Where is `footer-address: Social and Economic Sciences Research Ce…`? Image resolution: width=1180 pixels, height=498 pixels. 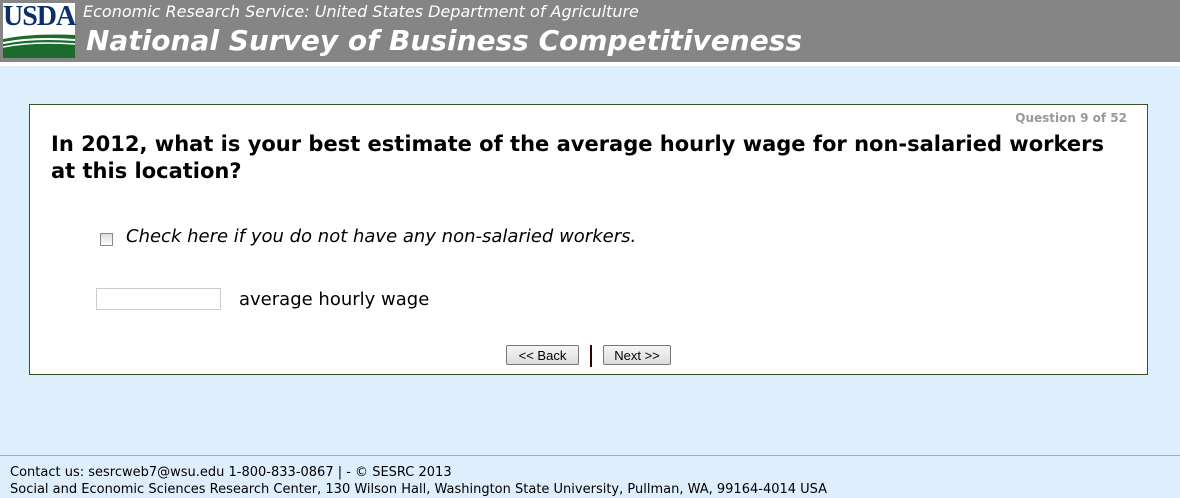 footer-address: Social and Economic Sciences Research Ce… is located at coordinates (419, 489).